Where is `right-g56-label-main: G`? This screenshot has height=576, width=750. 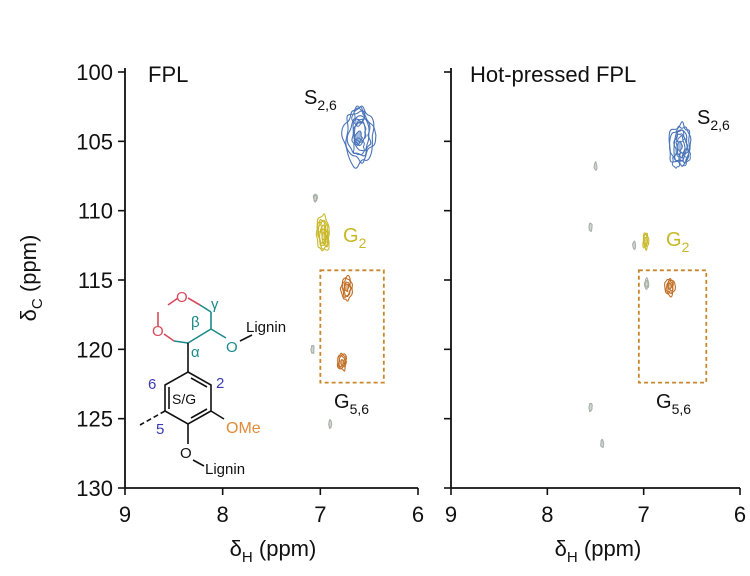 right-g56-label-main: G is located at coordinates (664, 402).